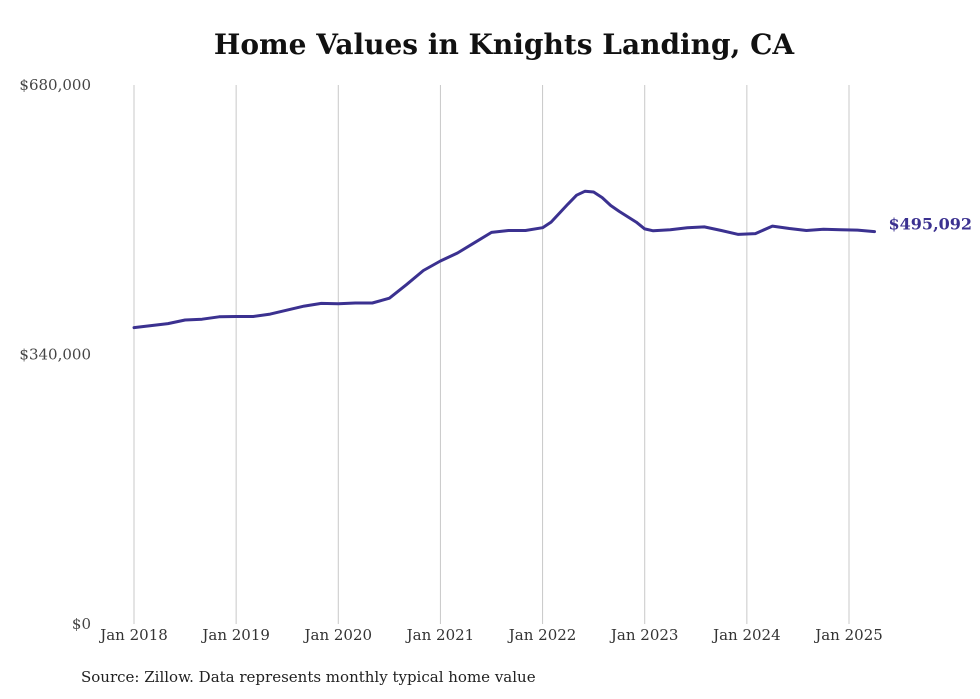  I want to click on y-tick-label: $340,000, so click(55, 355).